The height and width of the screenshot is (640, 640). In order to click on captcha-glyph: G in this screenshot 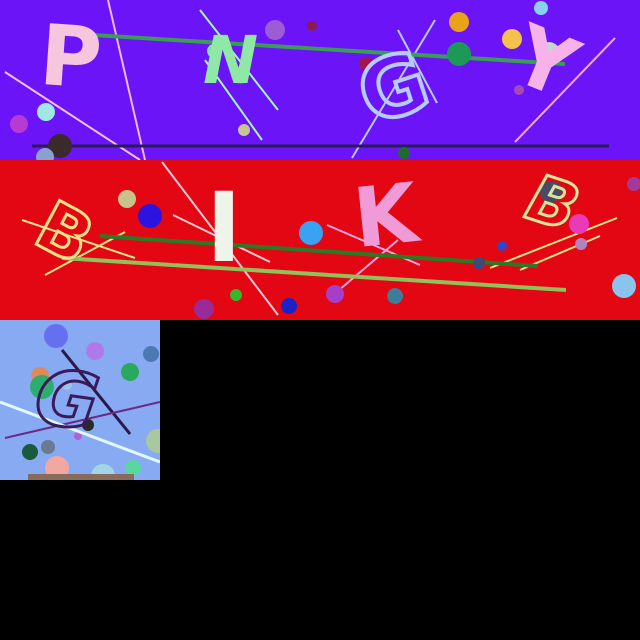, I will do `click(67, 400)`.